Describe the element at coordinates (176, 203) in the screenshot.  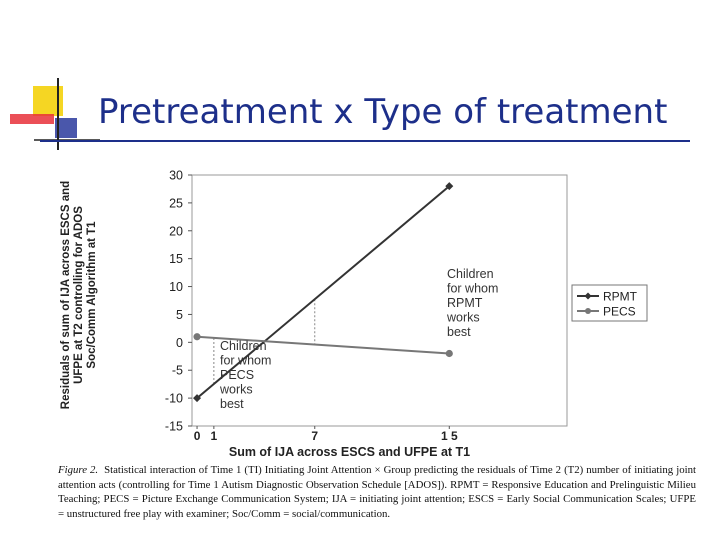
I see `y-tick-label: 25` at that location.